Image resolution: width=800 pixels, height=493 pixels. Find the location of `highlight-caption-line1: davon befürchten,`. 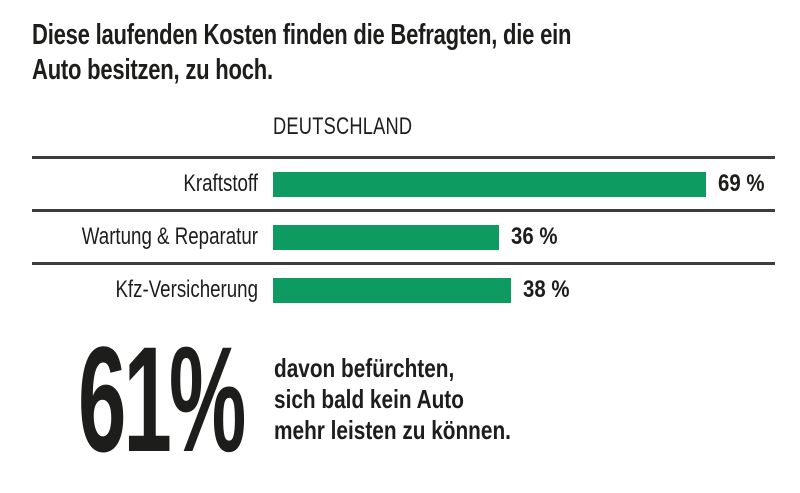

highlight-caption-line1: davon befürchten, is located at coordinates (364, 367).